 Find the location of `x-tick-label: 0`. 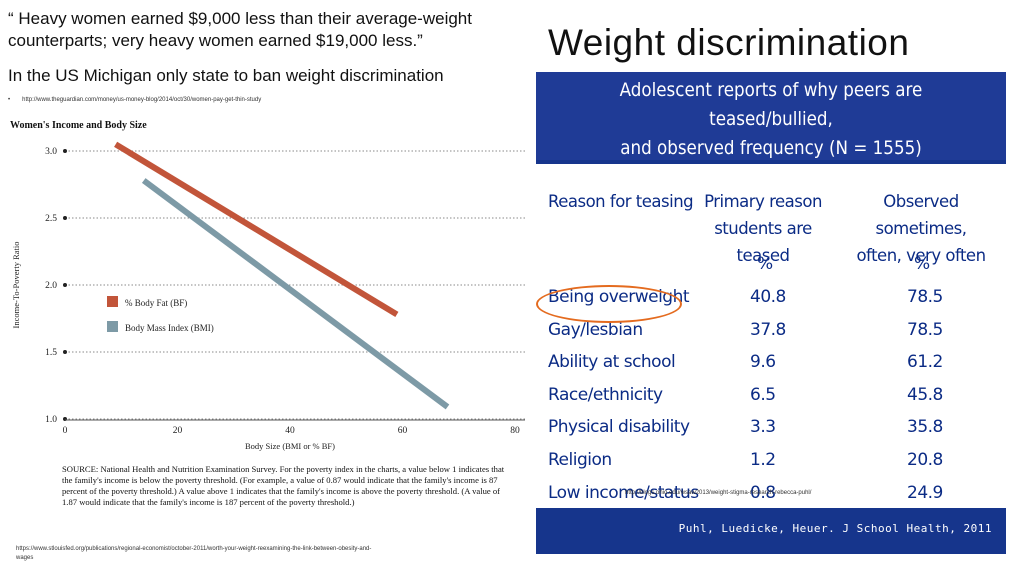

x-tick-label: 0 is located at coordinates (65, 431).